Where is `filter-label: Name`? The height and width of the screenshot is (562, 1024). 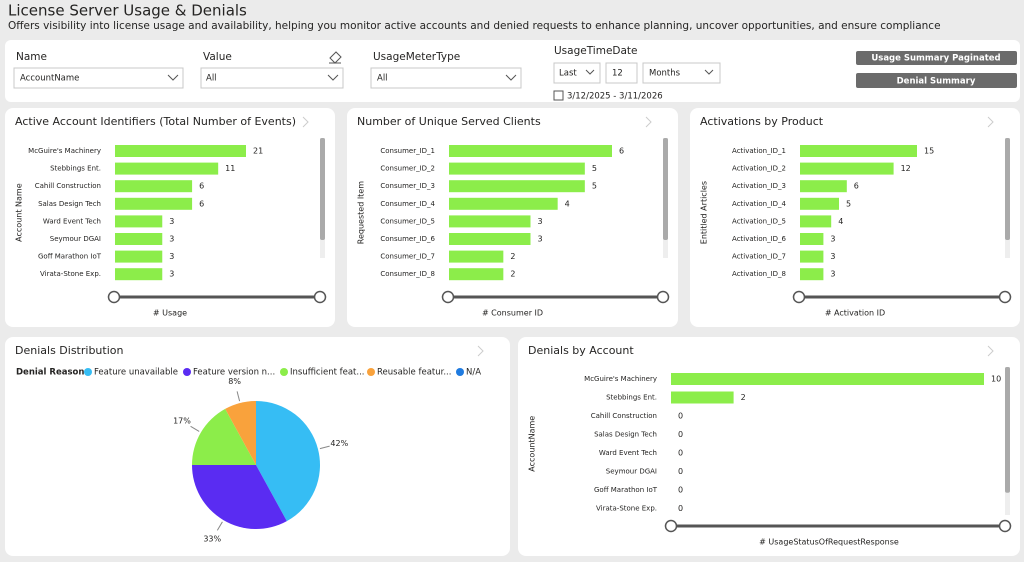 filter-label: Name is located at coordinates (31, 57).